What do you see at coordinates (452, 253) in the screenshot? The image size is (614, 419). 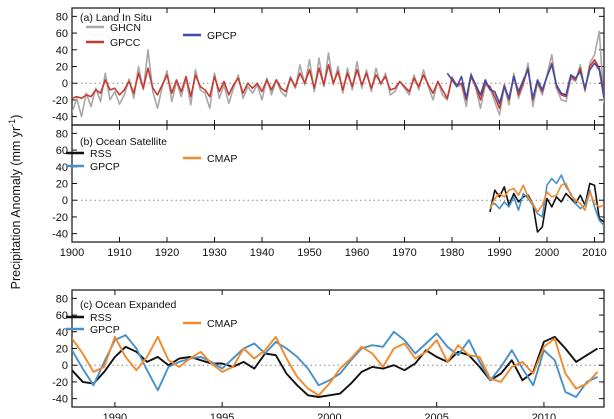 I see `x-tick-label: 1980` at bounding box center [452, 253].